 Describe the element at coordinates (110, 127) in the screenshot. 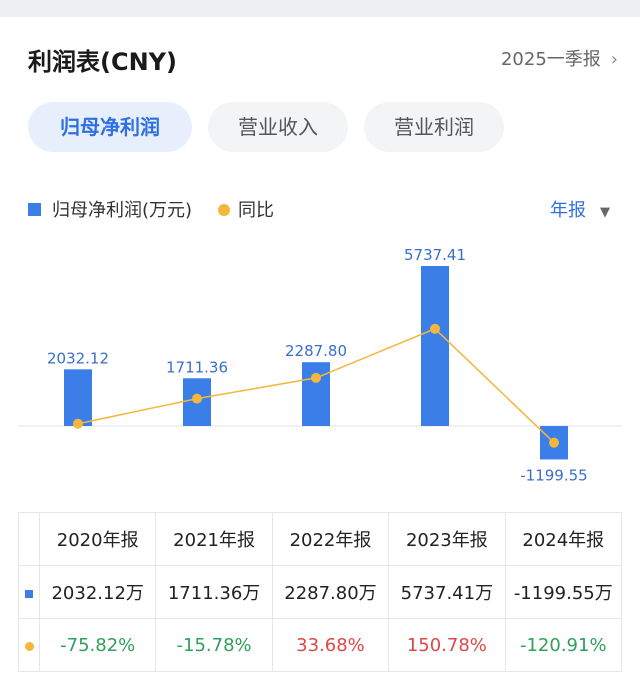

I see `tab-net-profit: 归母净利润` at that location.